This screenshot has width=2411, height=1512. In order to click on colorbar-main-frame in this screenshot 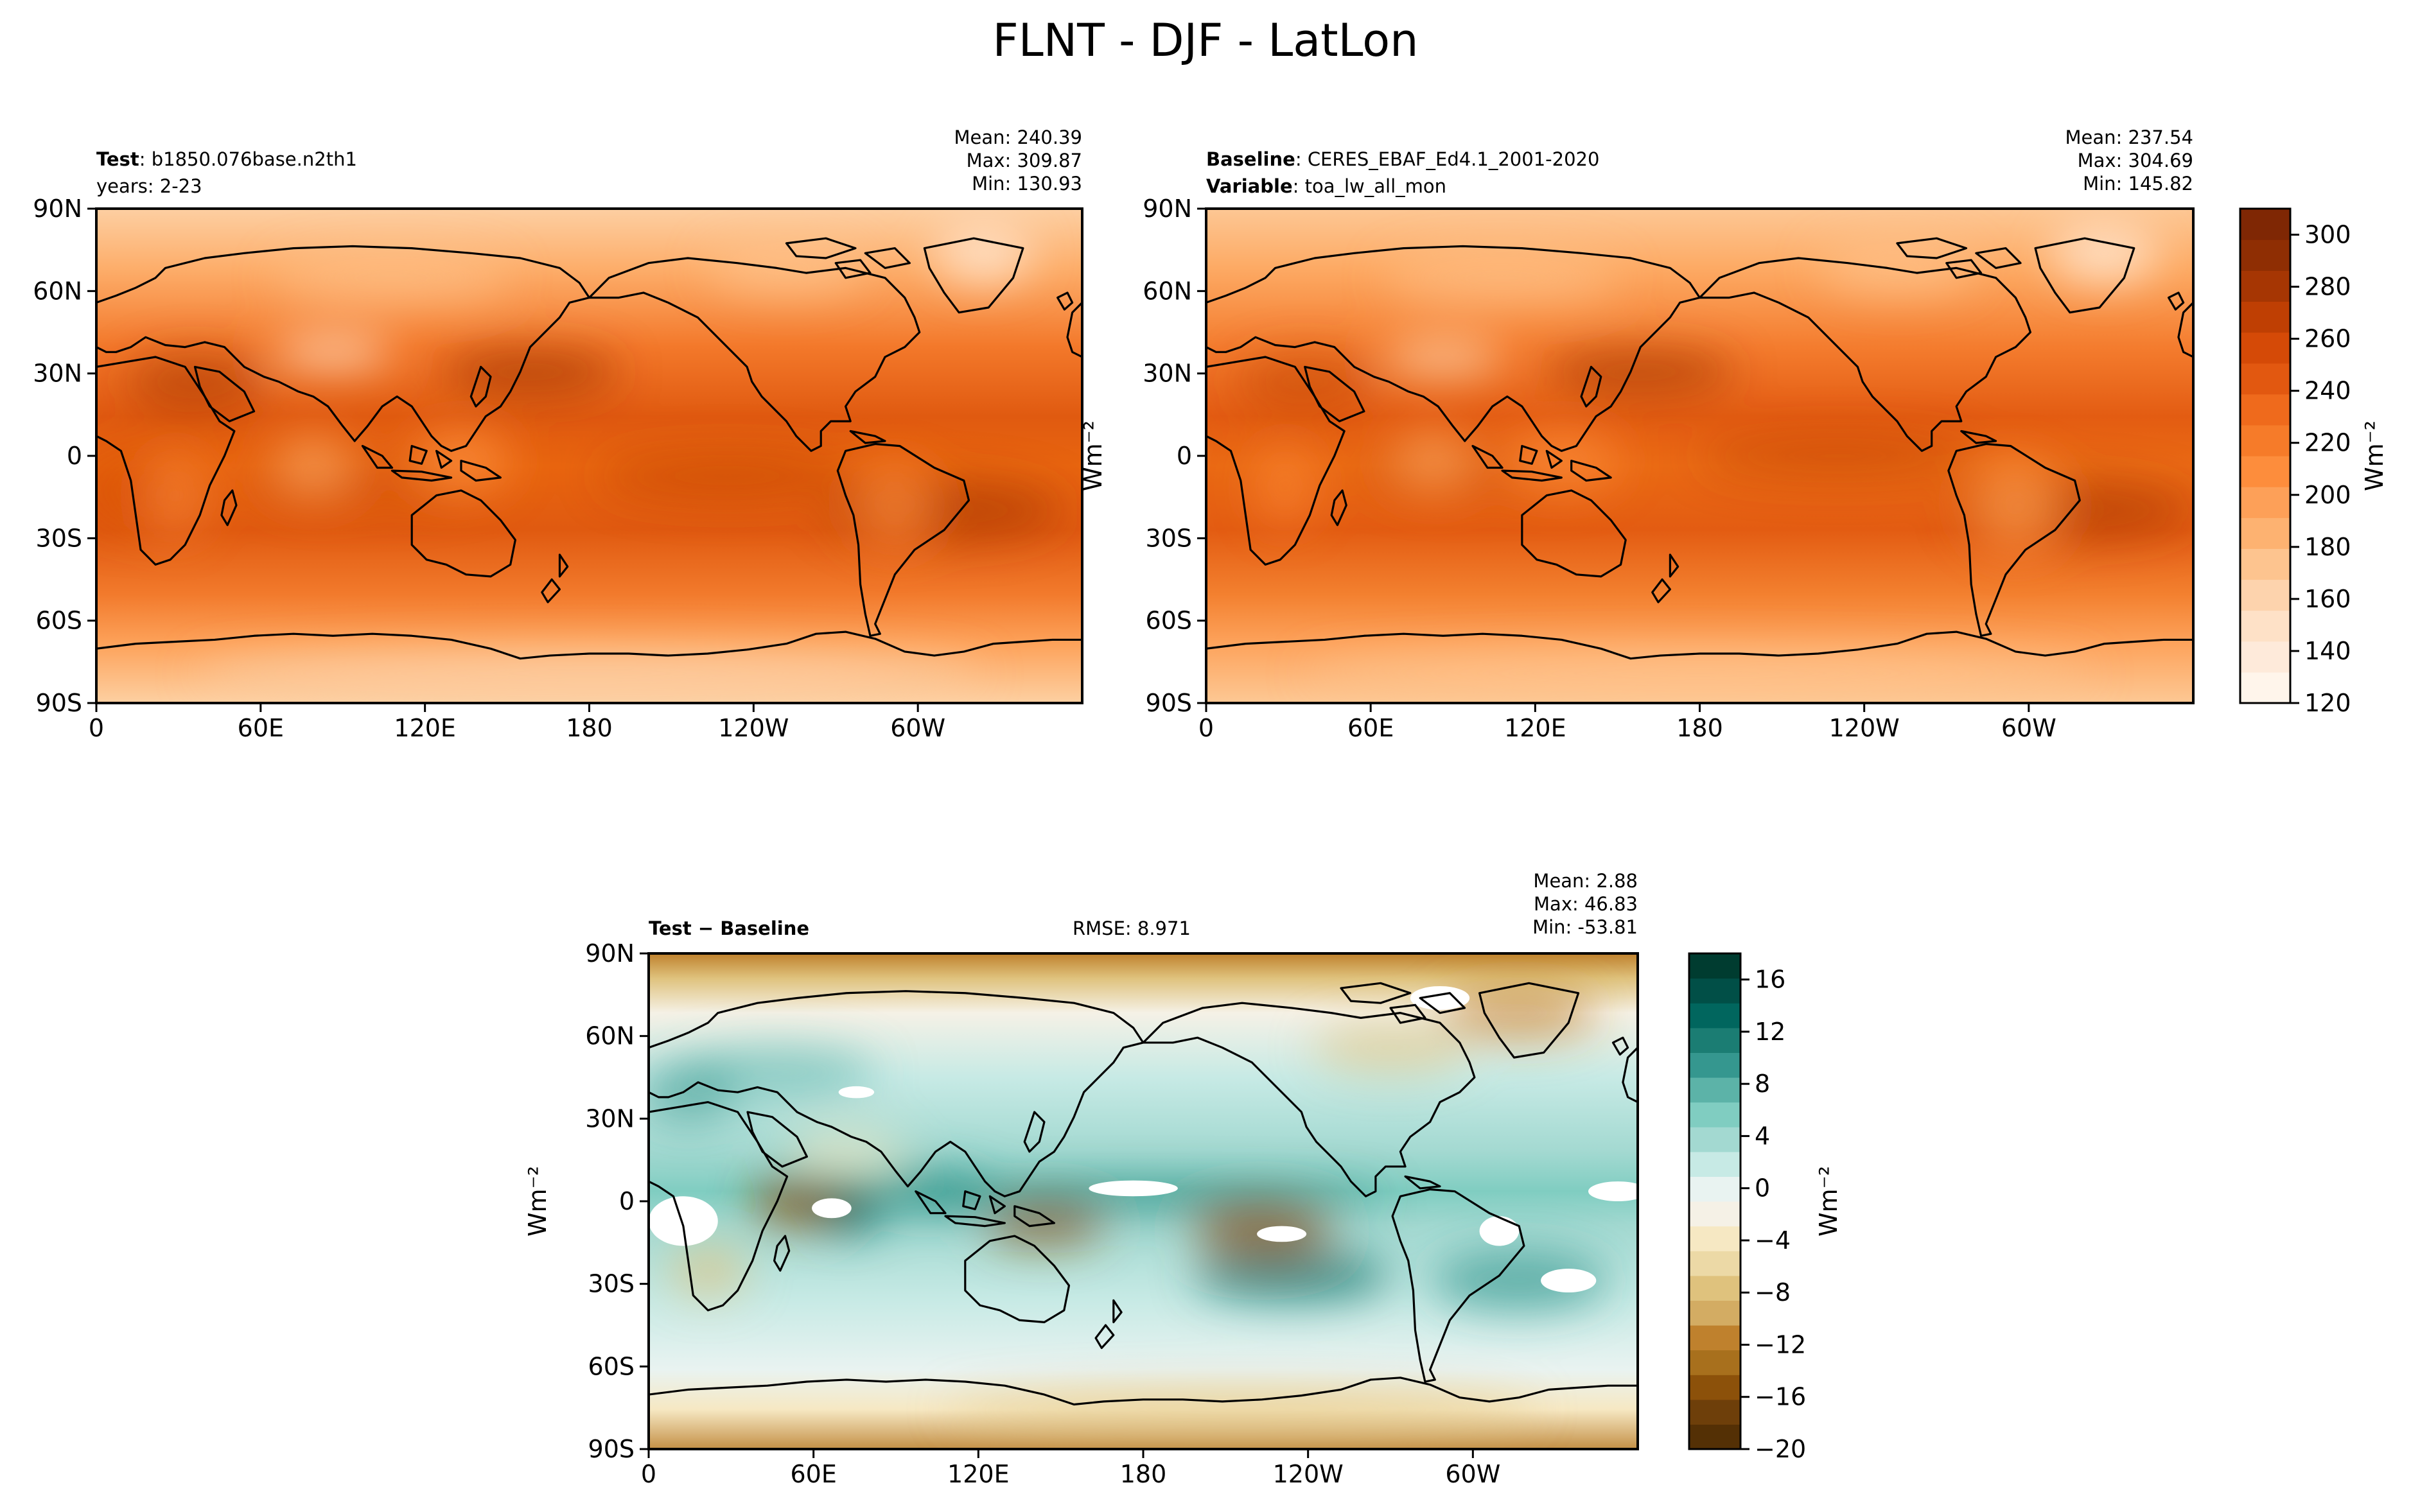, I will do `click(2265, 455)`.